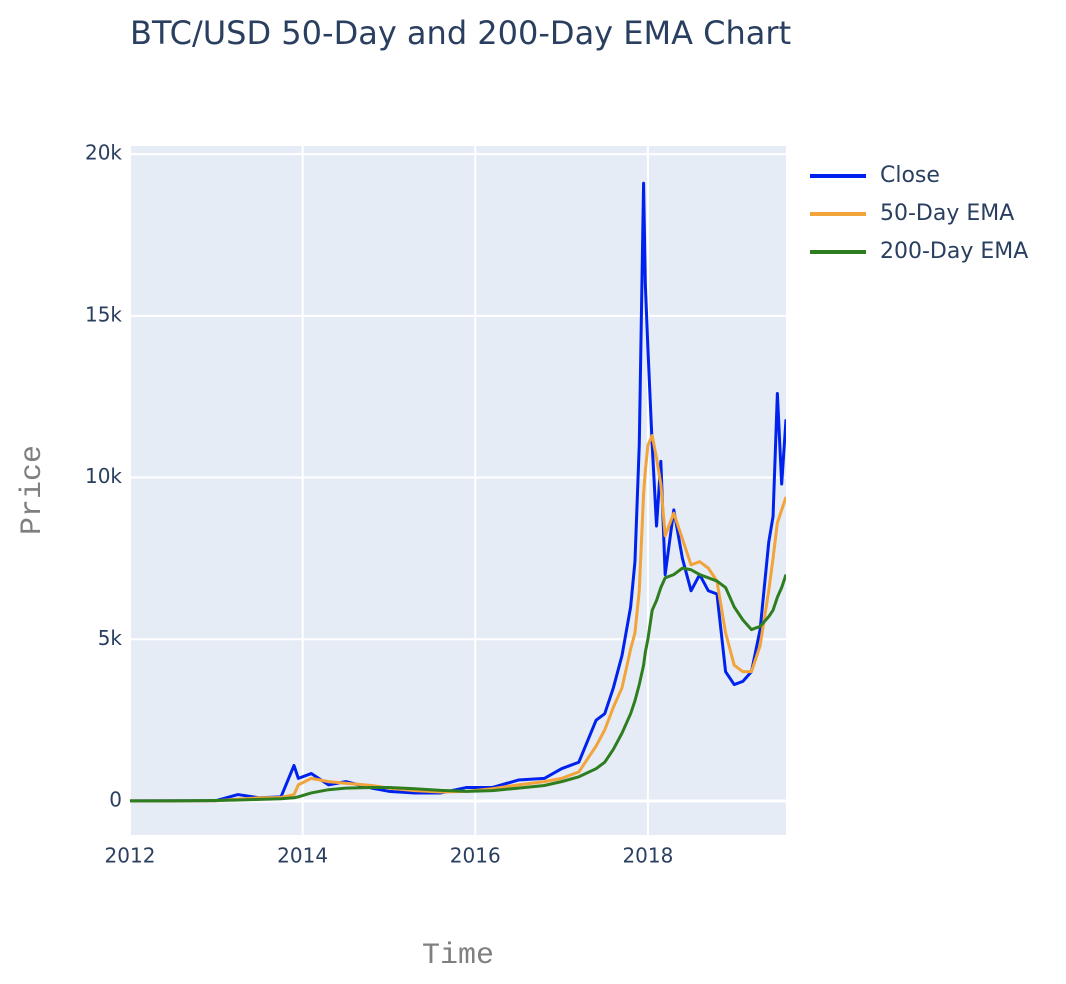 The width and height of the screenshot is (1066, 984). I want to click on y-tick-label: 20k, so click(103, 153).